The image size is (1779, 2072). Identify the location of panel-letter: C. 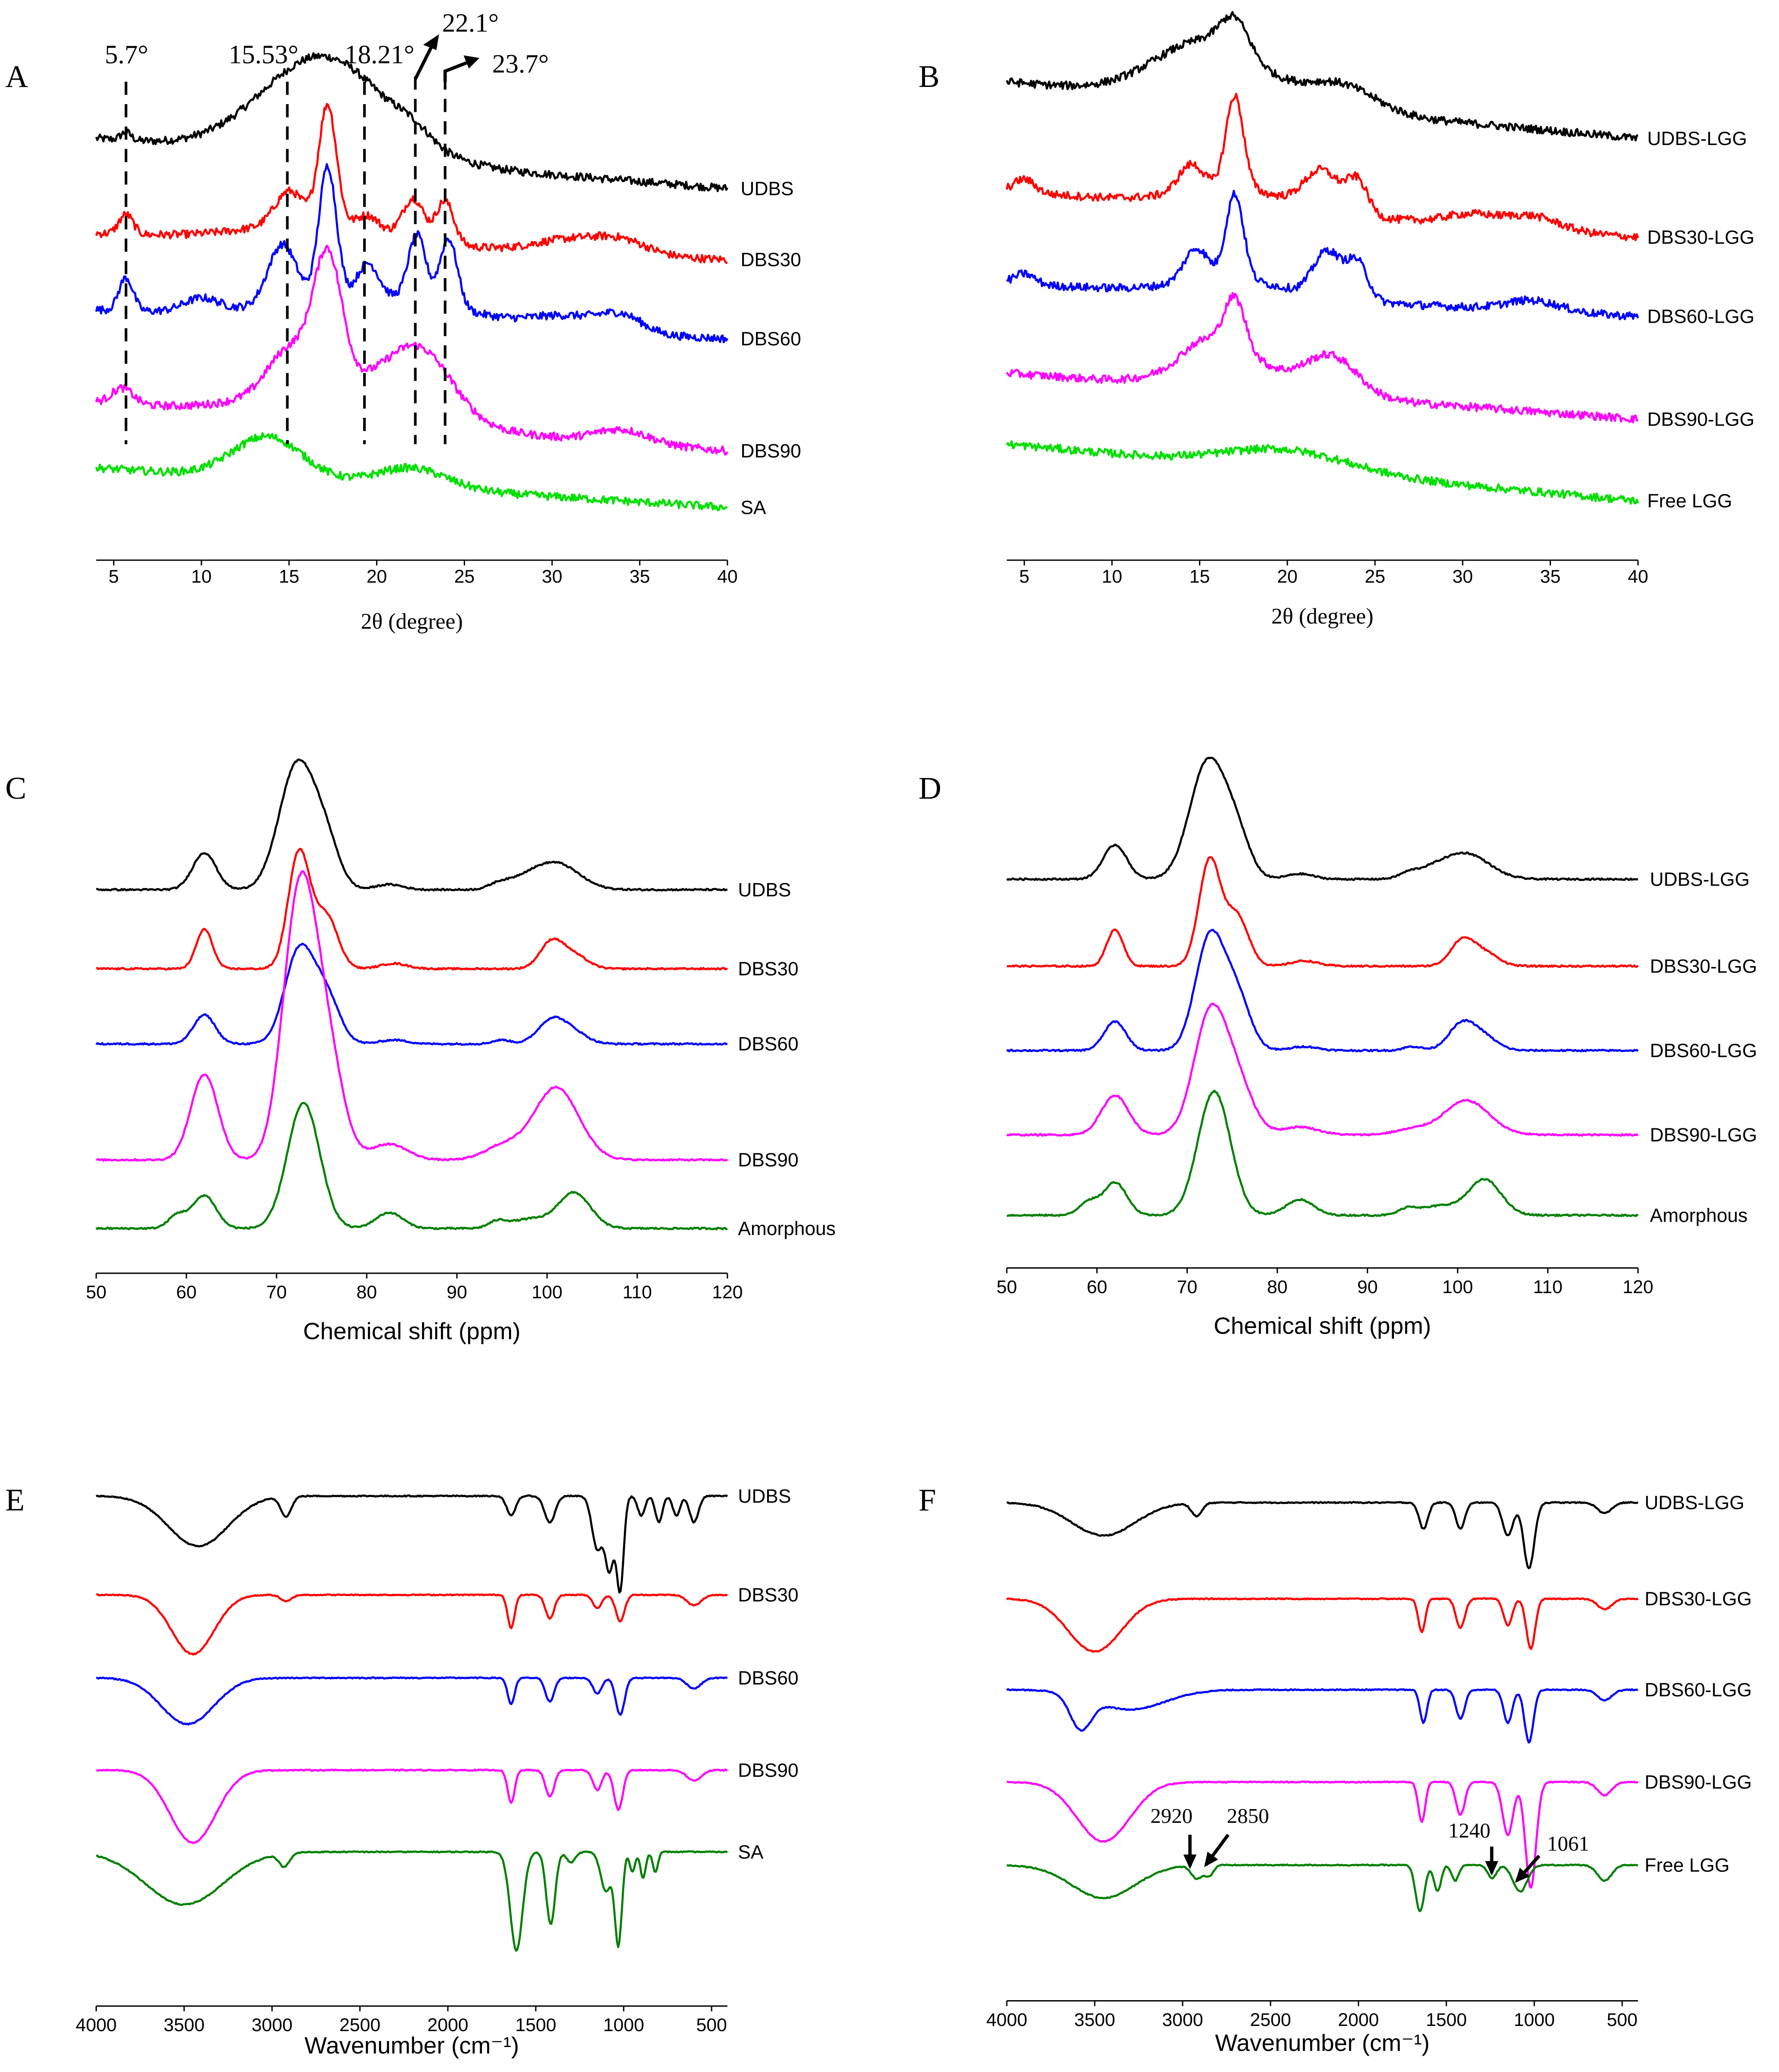
(15, 788).